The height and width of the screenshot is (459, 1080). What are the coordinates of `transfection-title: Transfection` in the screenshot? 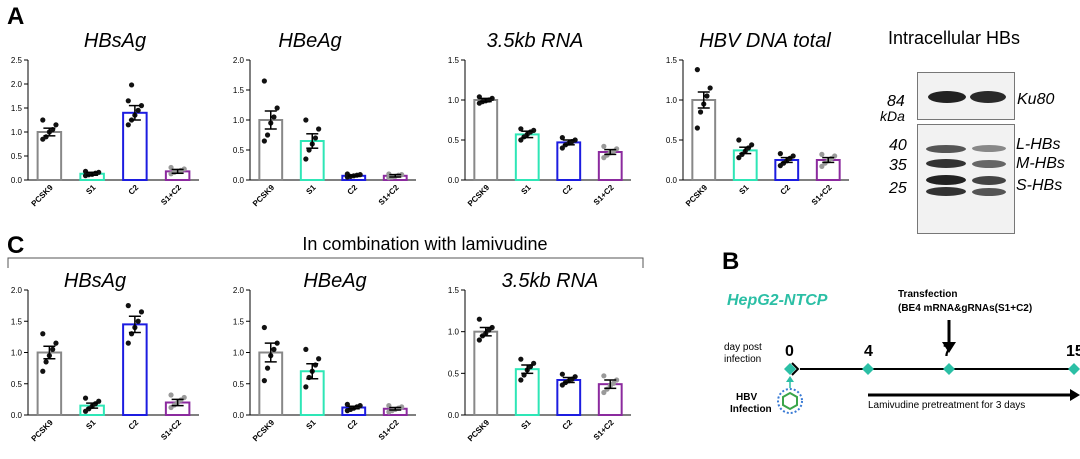 It's located at (928, 294).